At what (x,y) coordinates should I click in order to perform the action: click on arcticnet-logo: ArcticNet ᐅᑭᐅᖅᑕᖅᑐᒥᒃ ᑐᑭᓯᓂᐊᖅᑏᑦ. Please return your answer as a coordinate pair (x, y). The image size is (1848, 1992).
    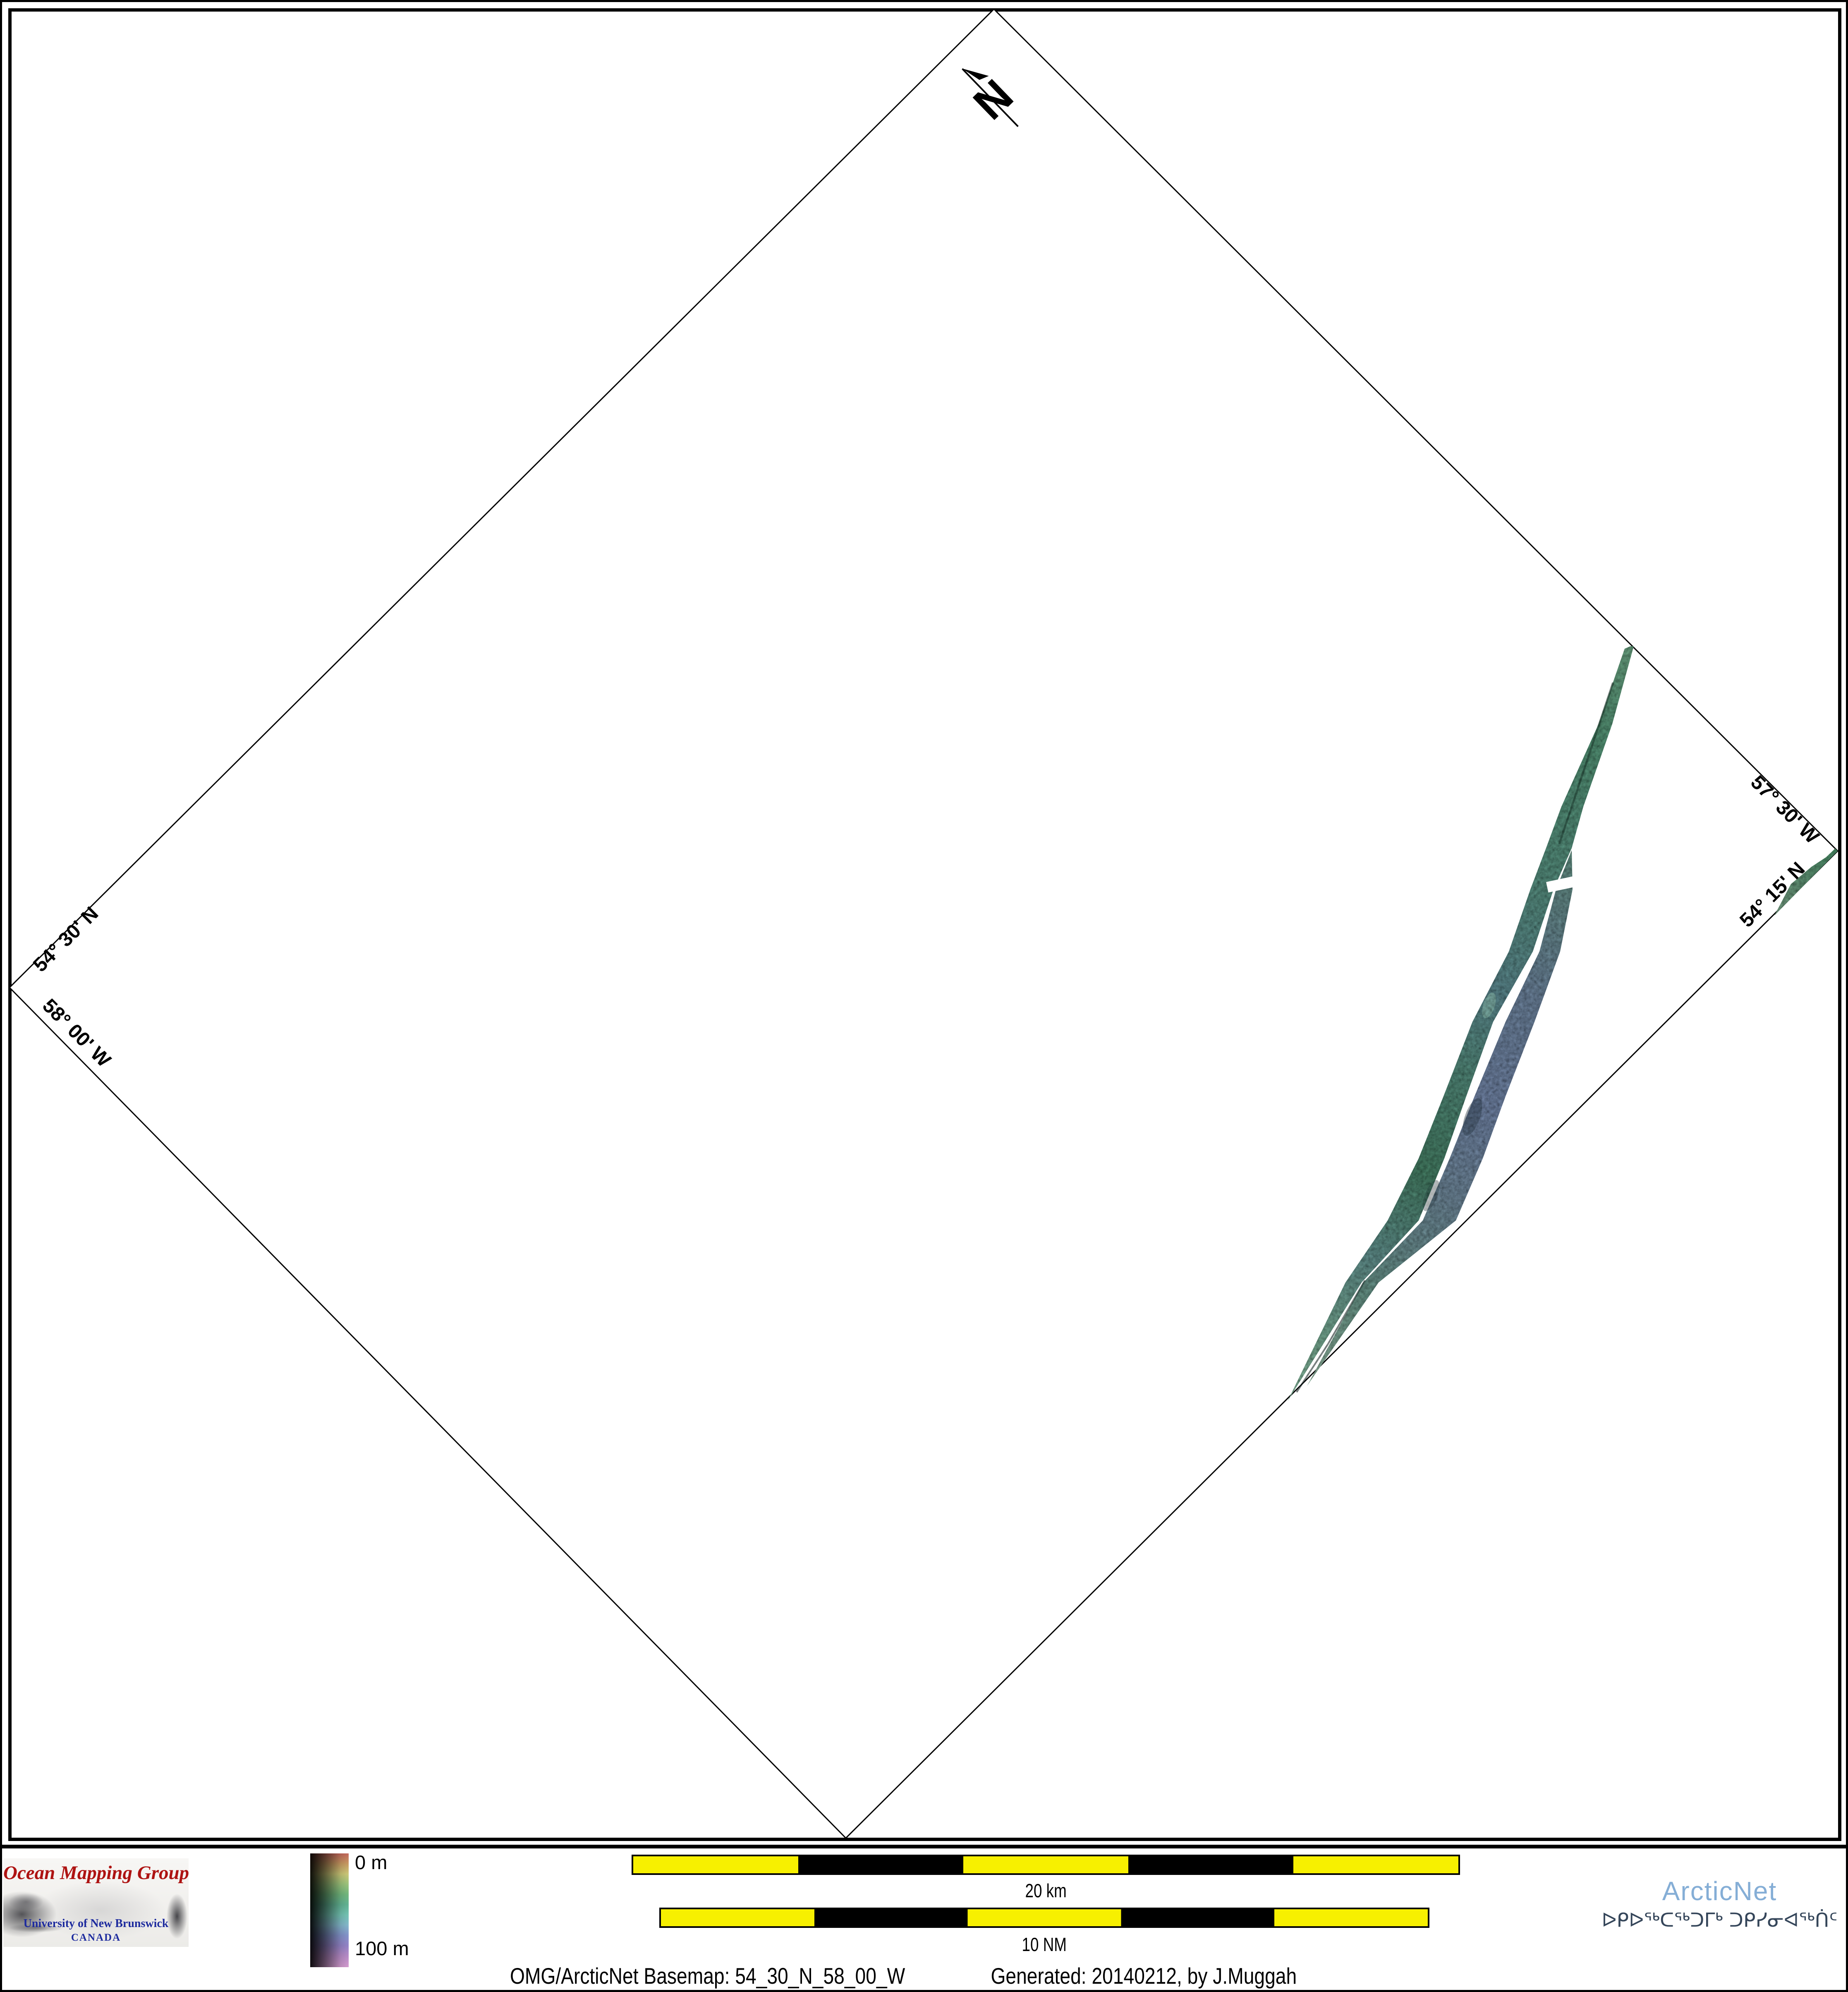
    Looking at the image, I should click on (1720, 1904).